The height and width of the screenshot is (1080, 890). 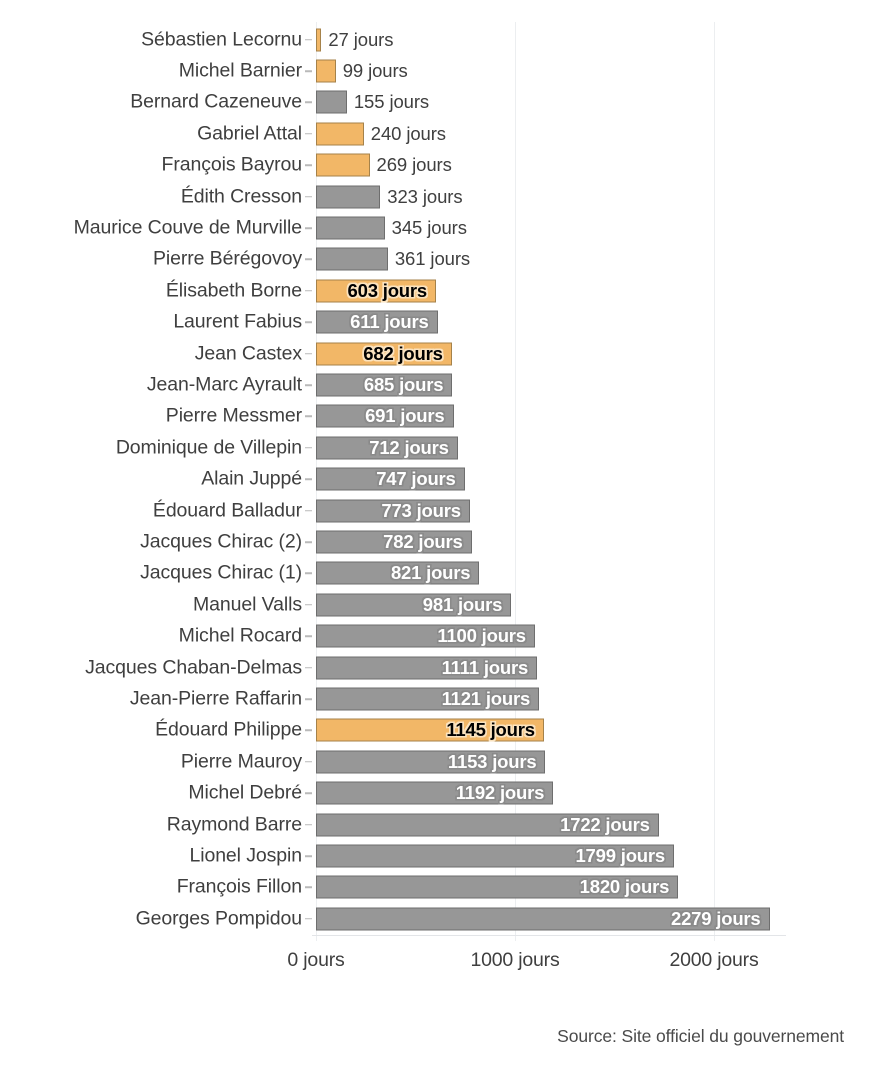 I want to click on bar-value-label-outside: 345 jours, so click(x=429, y=228).